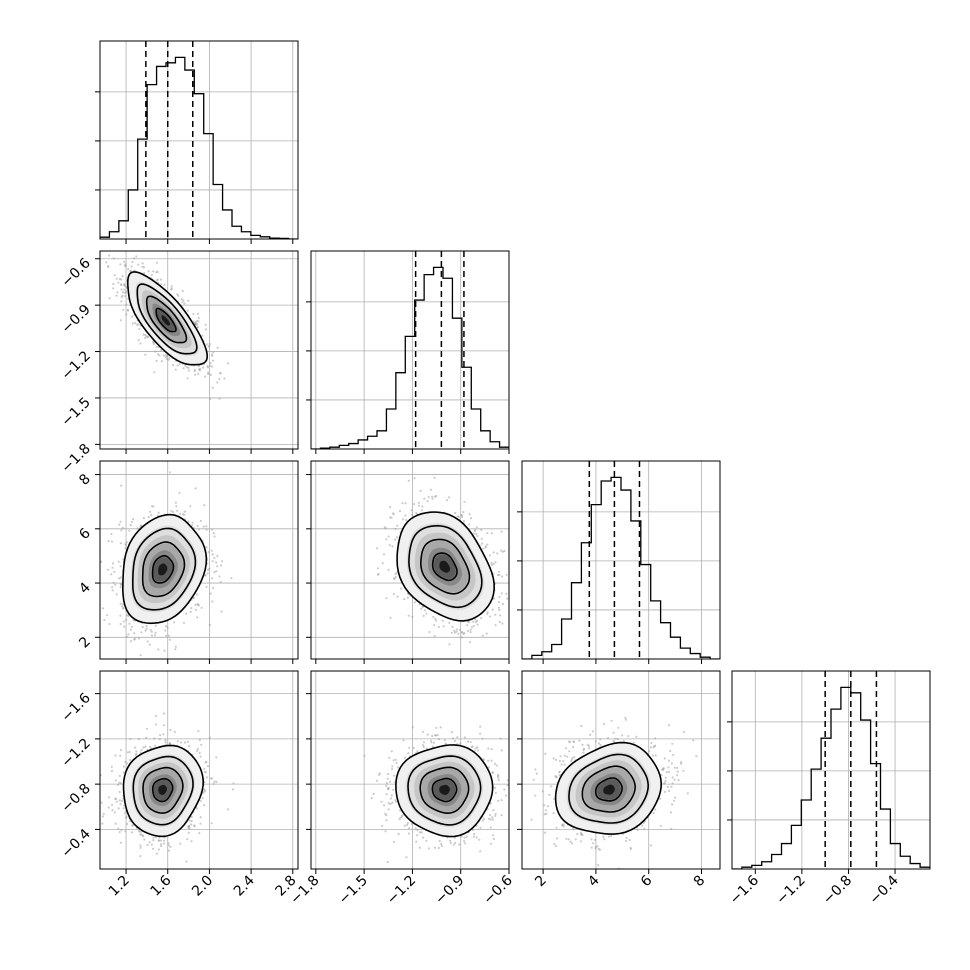 This screenshot has width=970, height=970. Describe the element at coordinates (164, 569) in the screenshot. I see `contour-line` at that location.